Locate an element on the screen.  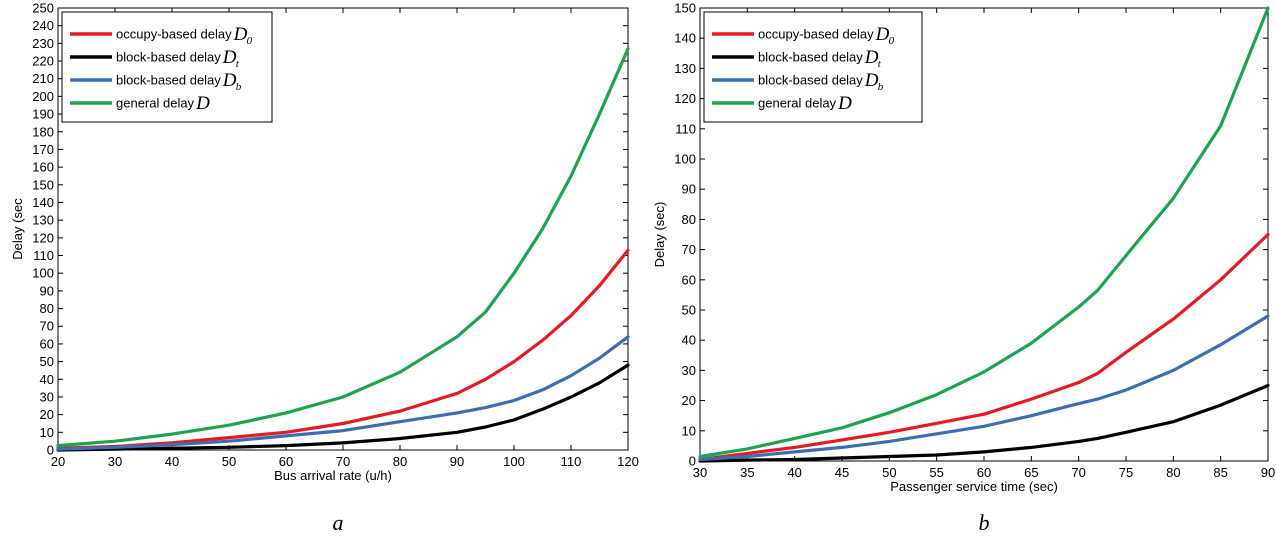
y-tick-label: 10 is located at coordinates (689, 430).